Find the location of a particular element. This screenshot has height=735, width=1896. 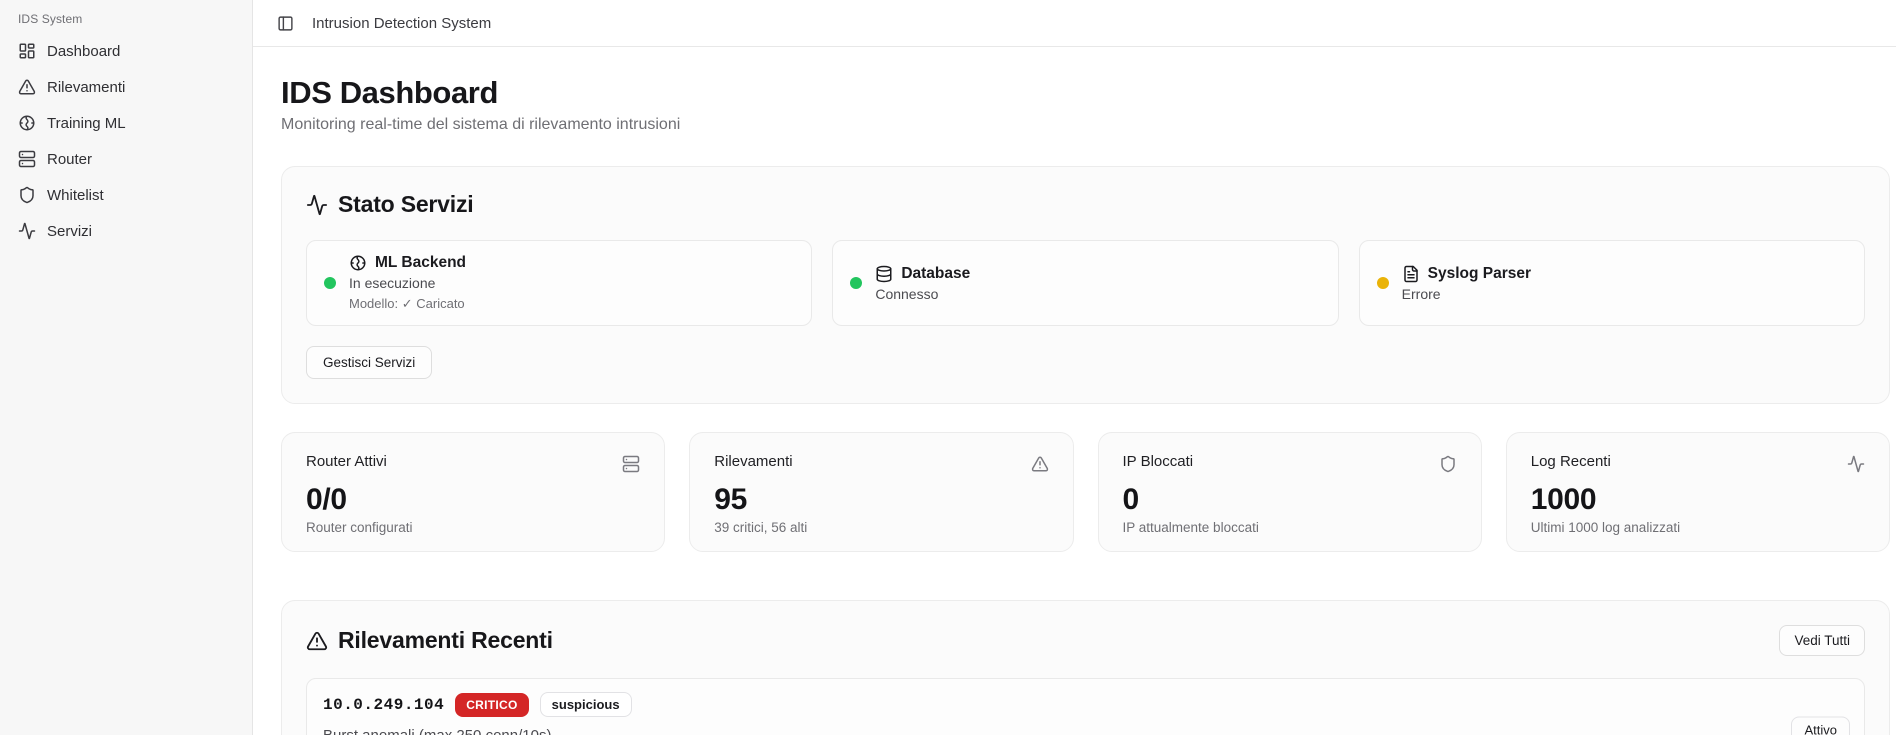

service-name: Database is located at coordinates (936, 273).